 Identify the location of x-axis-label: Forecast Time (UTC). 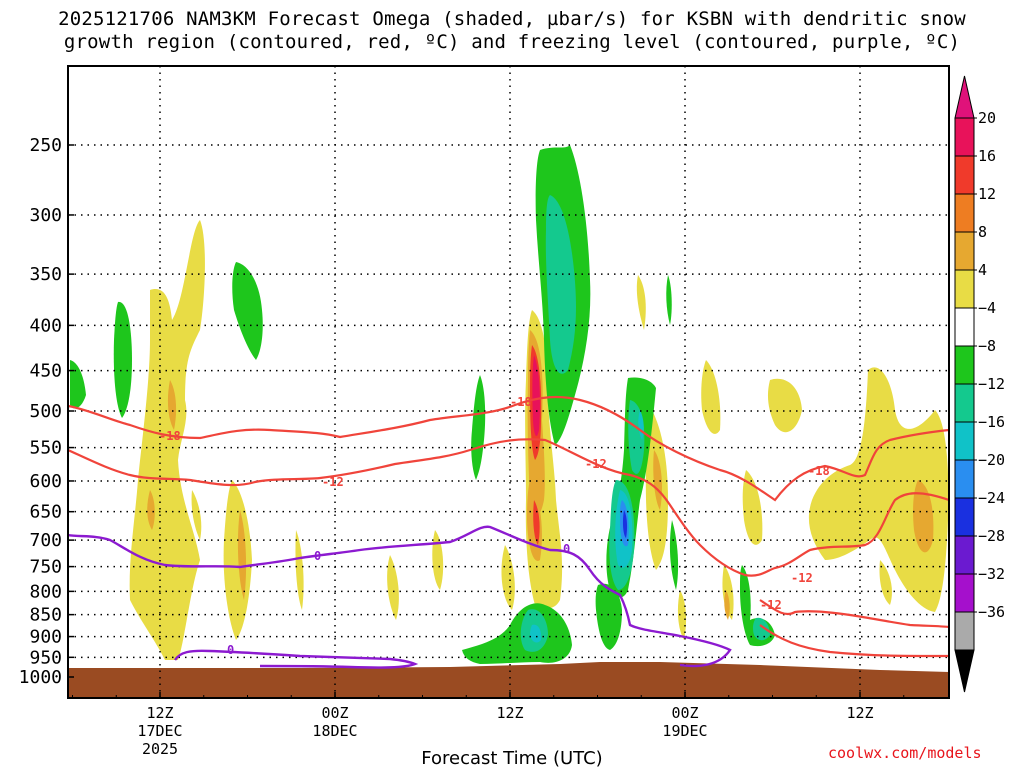
(512, 758).